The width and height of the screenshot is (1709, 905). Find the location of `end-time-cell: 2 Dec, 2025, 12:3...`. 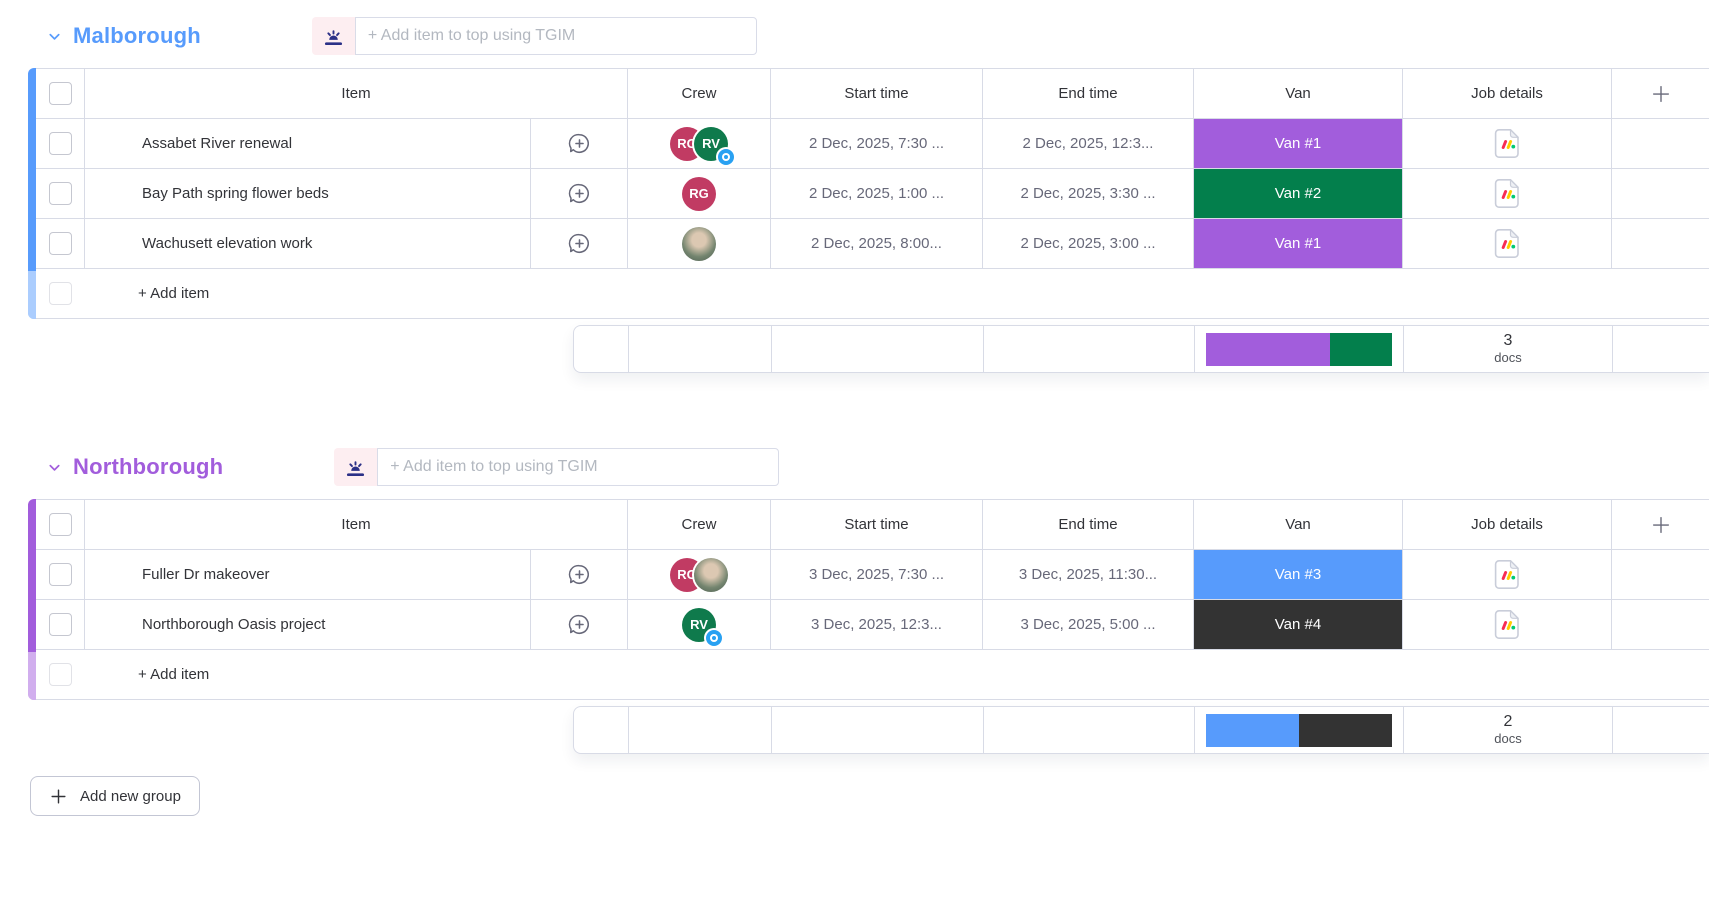

end-time-cell: 2 Dec, 2025, 12:3... is located at coordinates (1088, 144).